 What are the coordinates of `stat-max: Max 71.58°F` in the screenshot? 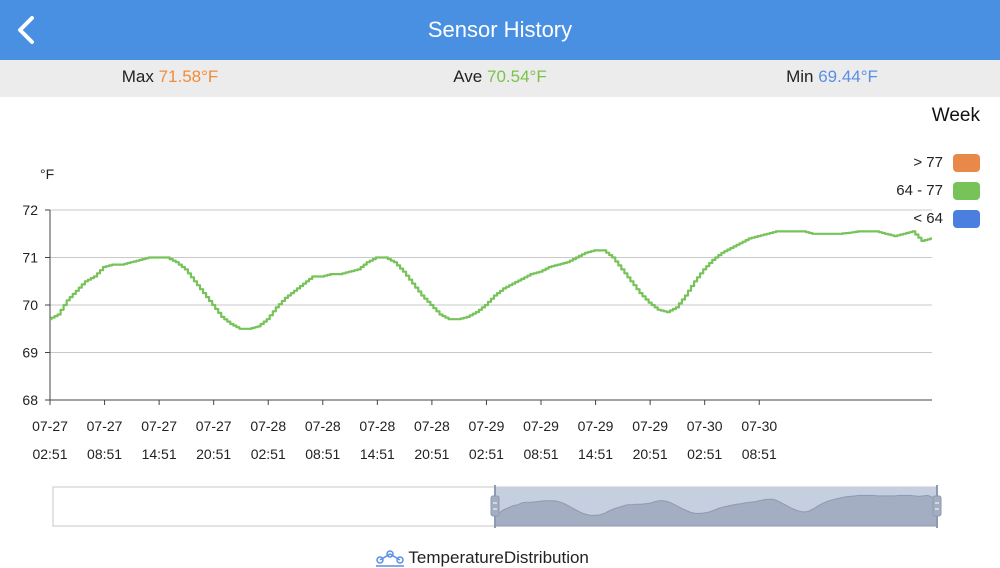 It's located at (170, 78).